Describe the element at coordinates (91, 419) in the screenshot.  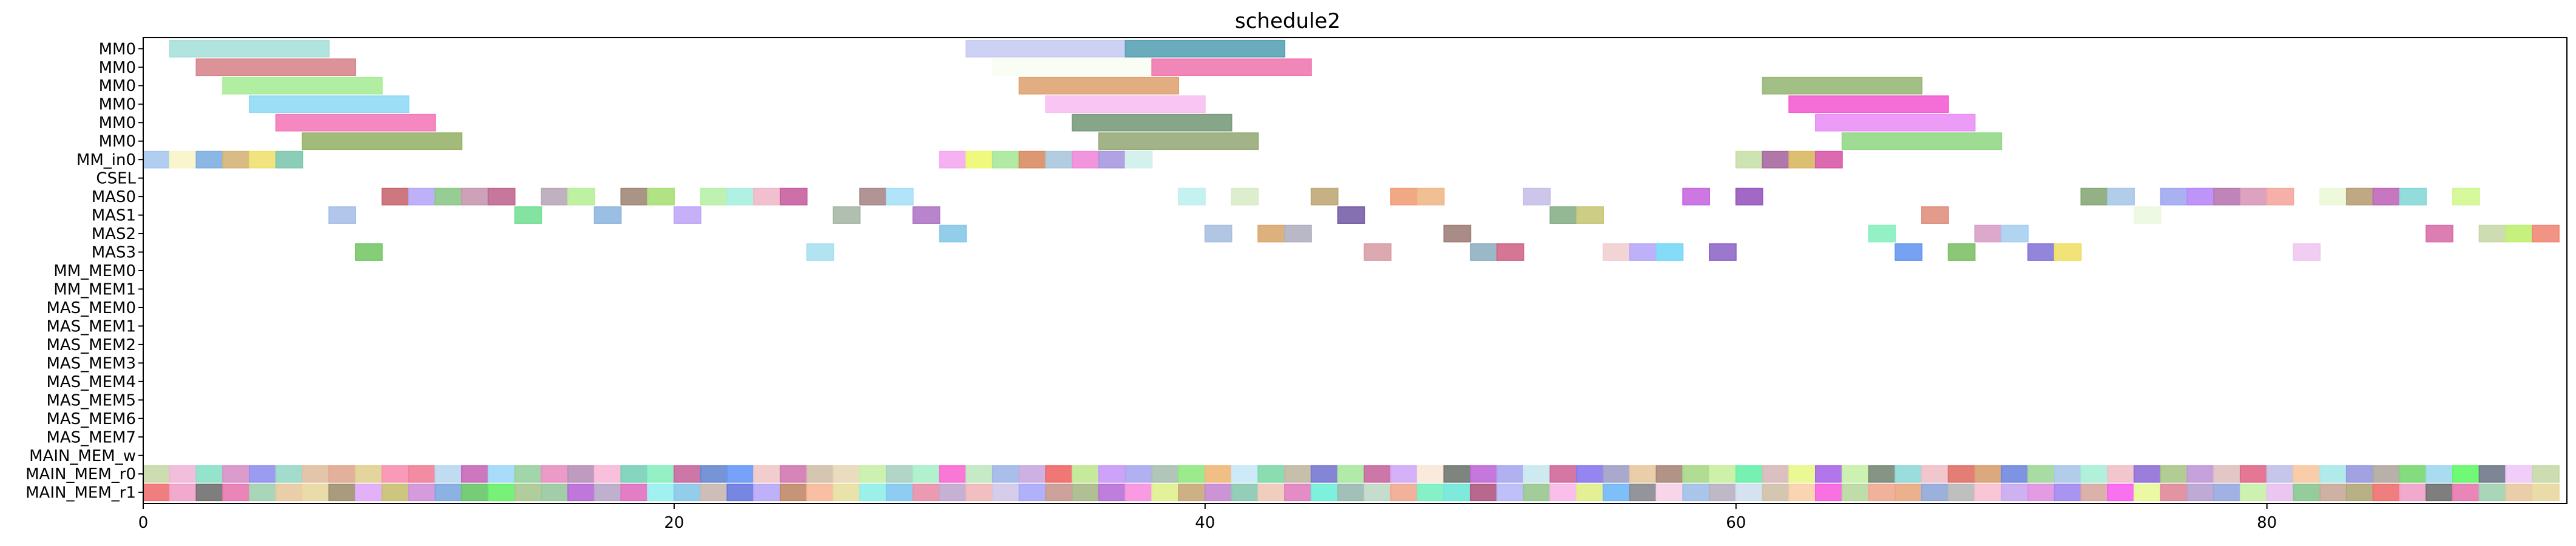
I see `y-tick-label: MAS_MEM6` at that location.